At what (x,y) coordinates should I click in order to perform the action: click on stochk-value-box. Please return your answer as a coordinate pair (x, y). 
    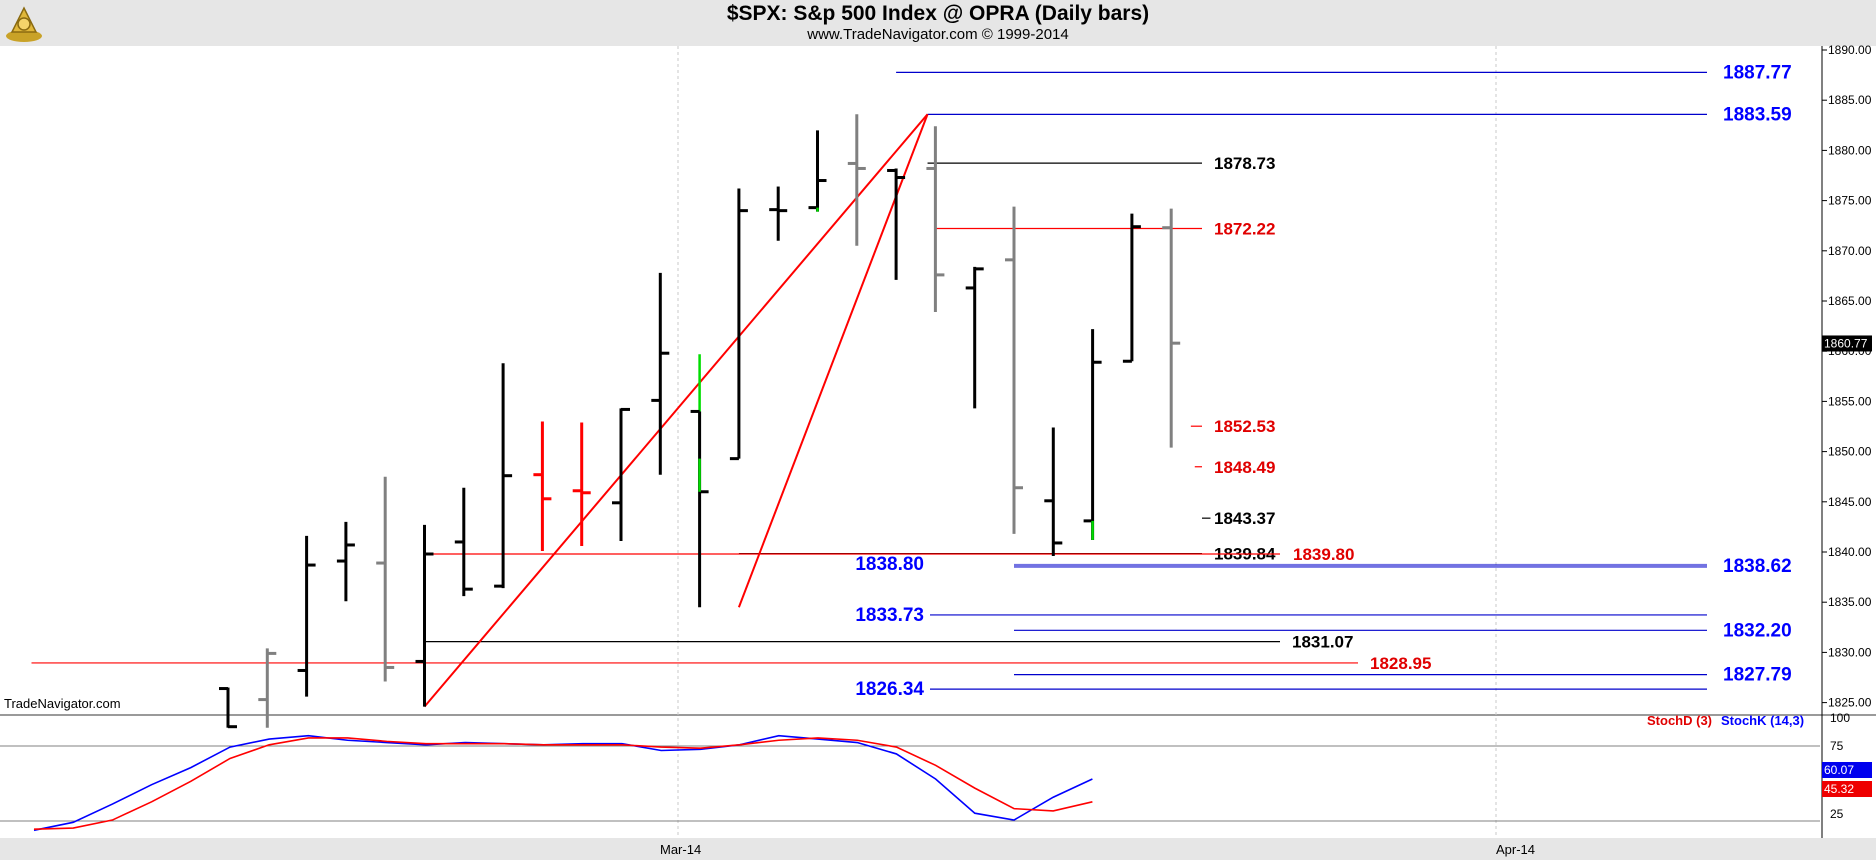
    Looking at the image, I should click on (1847, 770).